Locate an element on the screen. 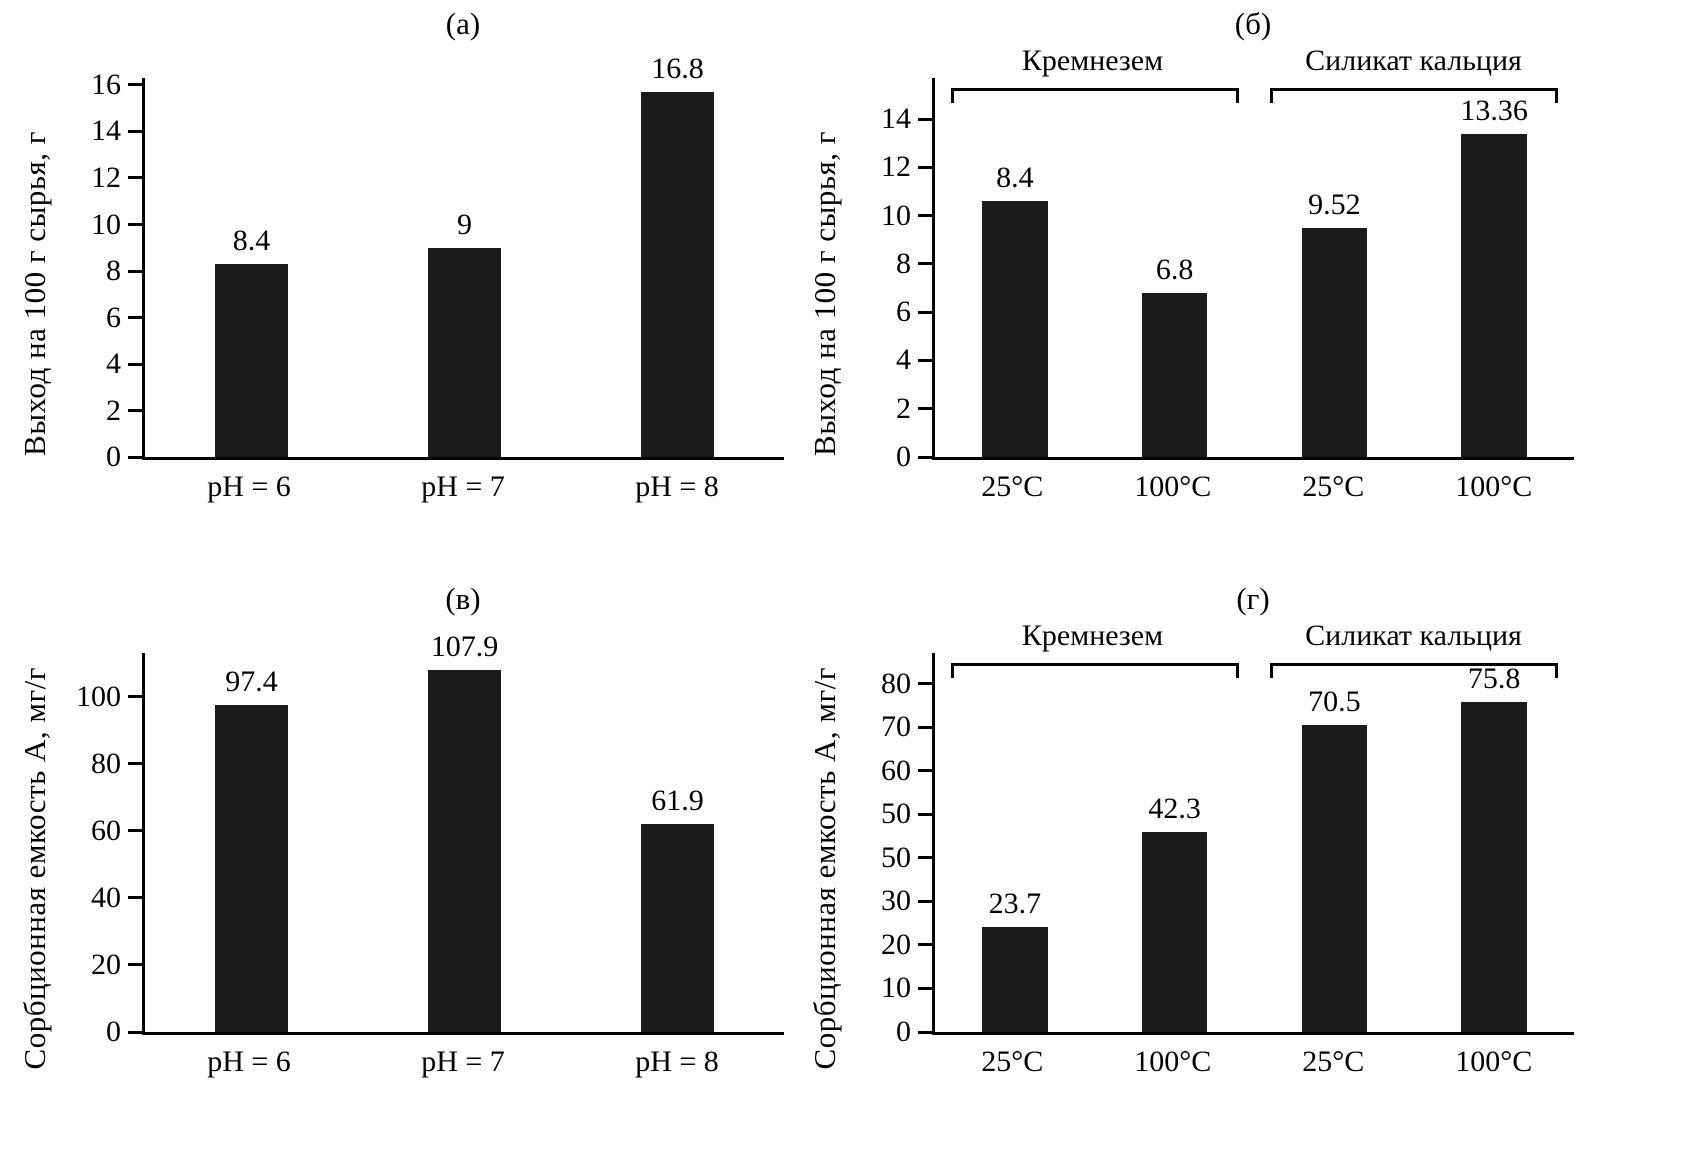  bar-value-label: 13.36 is located at coordinates (1494, 110).